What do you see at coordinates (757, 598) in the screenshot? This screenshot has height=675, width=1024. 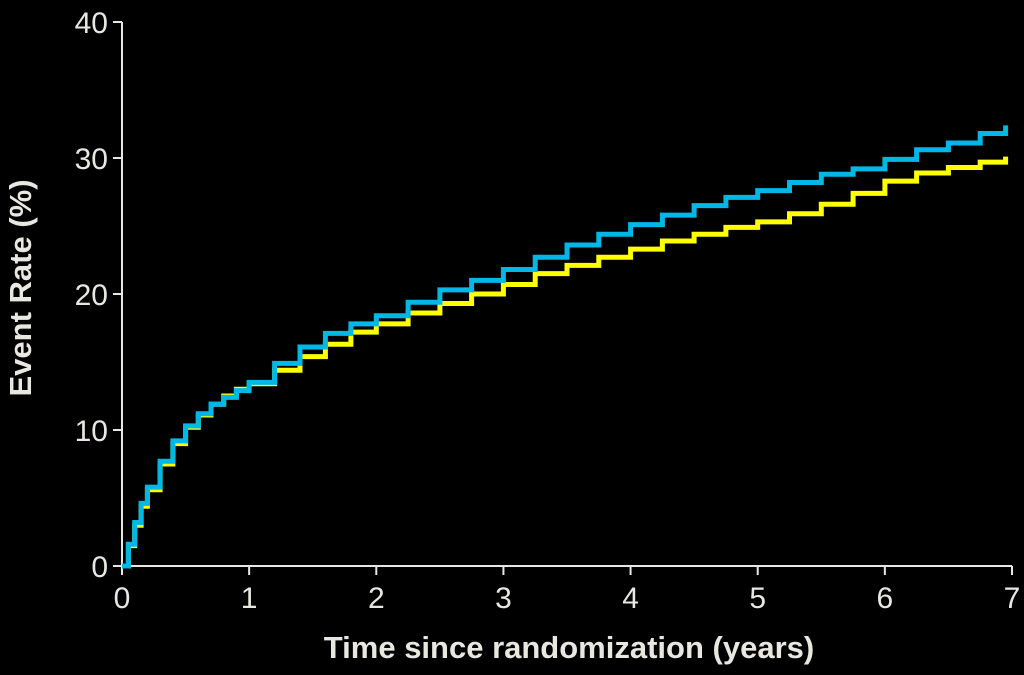 I see `x-tick-label: 5` at bounding box center [757, 598].